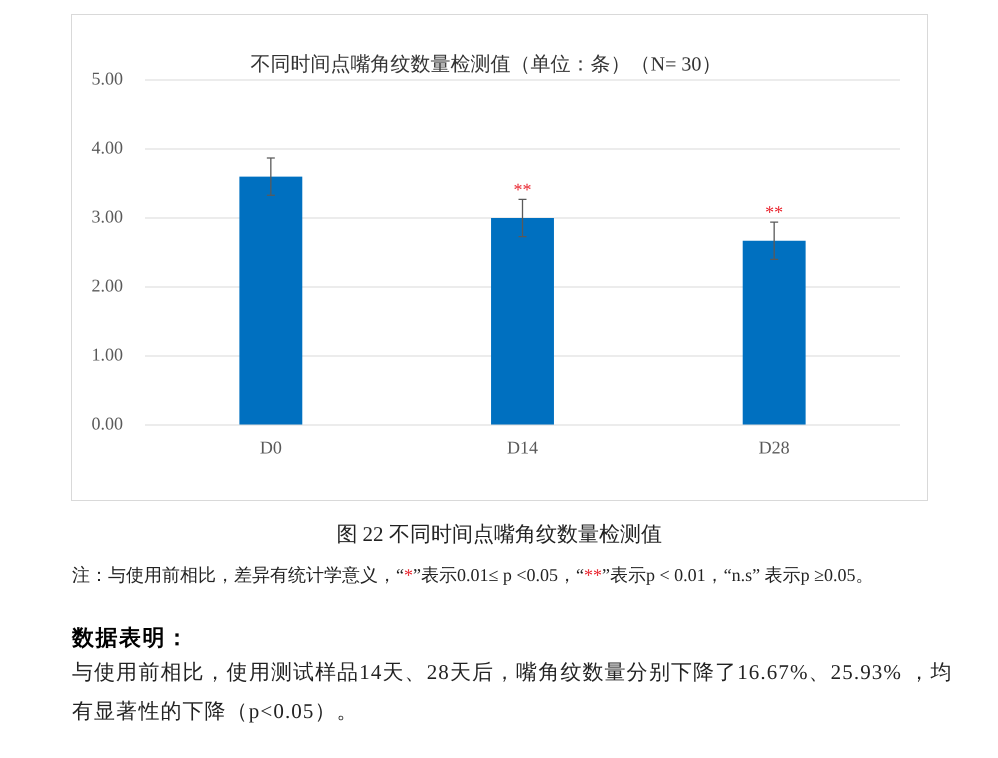 This screenshot has width=998, height=758. Describe the element at coordinates (107, 216) in the screenshot. I see `y-tick-label: 3.00` at that location.